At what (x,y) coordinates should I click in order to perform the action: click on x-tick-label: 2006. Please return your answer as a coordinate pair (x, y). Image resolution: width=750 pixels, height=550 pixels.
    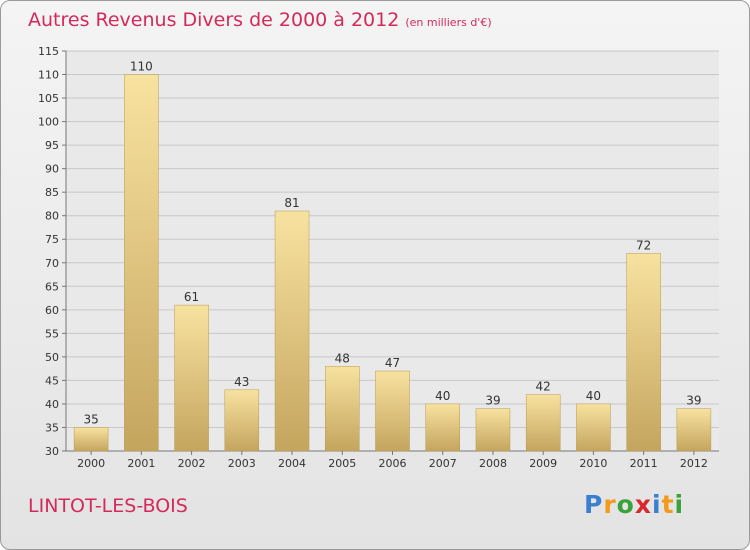
    Looking at the image, I should click on (393, 463).